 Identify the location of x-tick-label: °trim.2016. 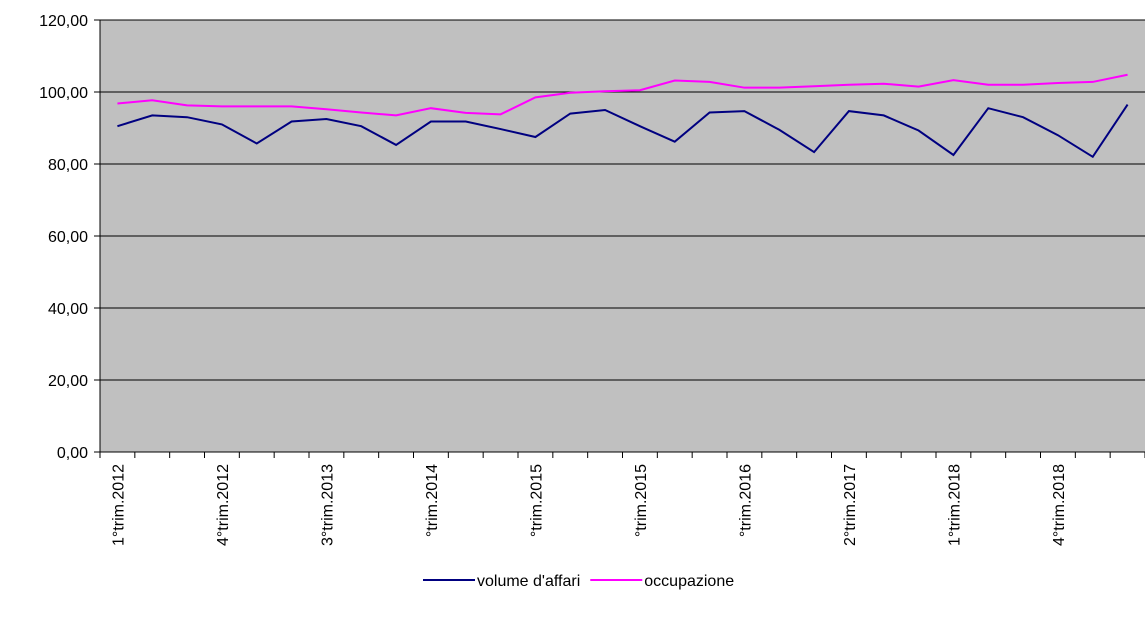
(745, 500).